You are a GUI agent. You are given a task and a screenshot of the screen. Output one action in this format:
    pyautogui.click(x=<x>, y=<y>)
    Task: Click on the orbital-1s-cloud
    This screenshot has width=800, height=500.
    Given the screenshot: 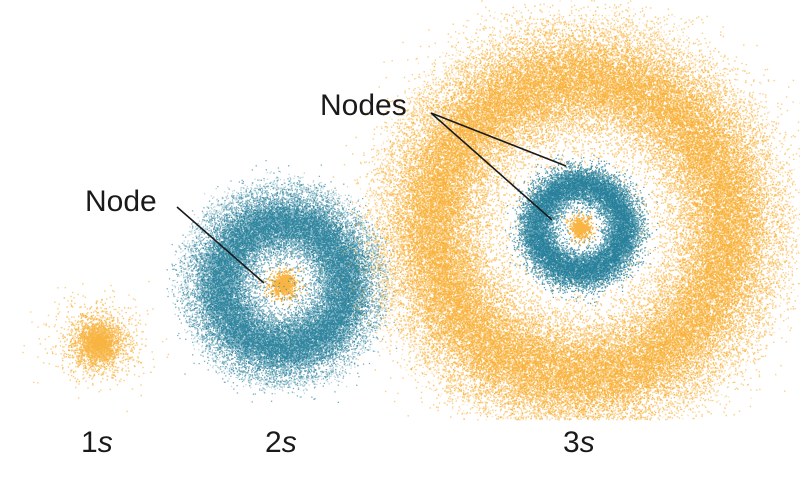 What is the action you would take?
    pyautogui.click(x=96, y=346)
    